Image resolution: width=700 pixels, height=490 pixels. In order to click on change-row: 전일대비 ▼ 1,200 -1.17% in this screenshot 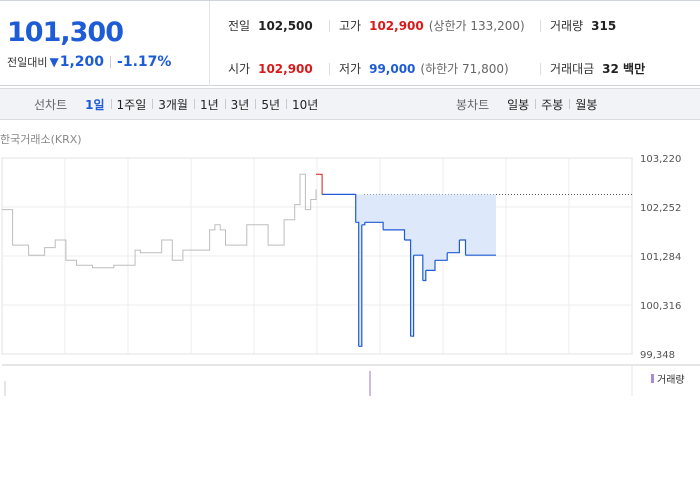, I will do `click(89, 62)`.